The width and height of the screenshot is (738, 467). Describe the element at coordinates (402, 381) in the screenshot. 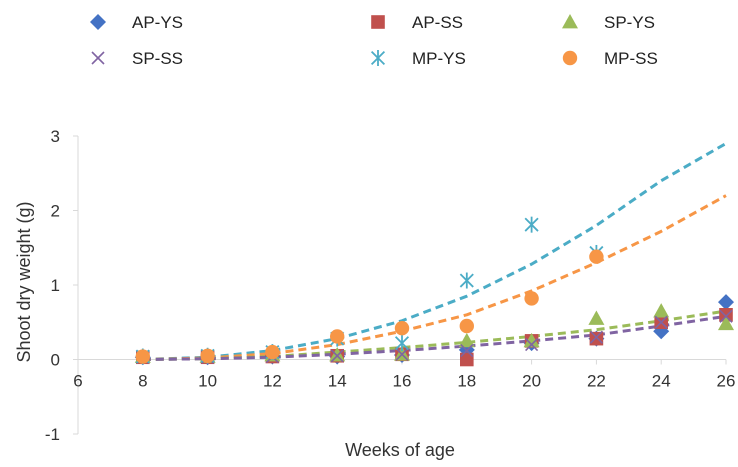

I see `x-tick-label: 16` at that location.